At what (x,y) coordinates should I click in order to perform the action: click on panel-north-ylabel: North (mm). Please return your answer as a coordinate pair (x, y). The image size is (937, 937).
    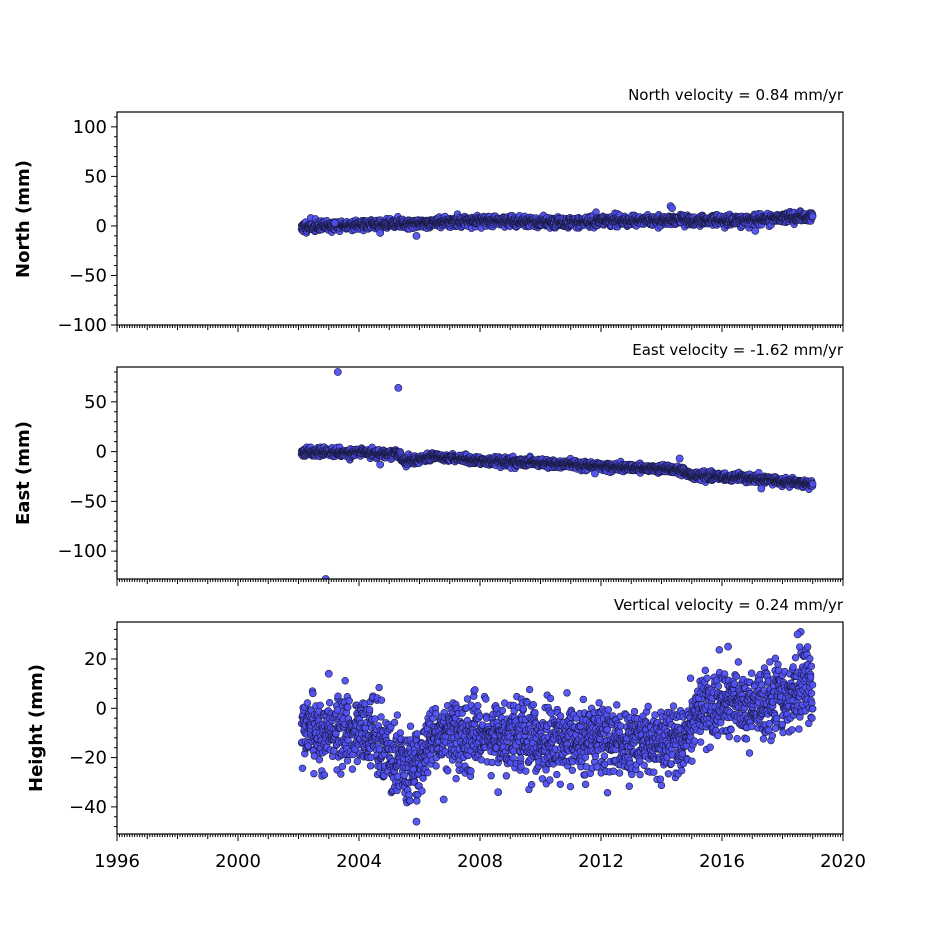
    Looking at the image, I should click on (23, 219).